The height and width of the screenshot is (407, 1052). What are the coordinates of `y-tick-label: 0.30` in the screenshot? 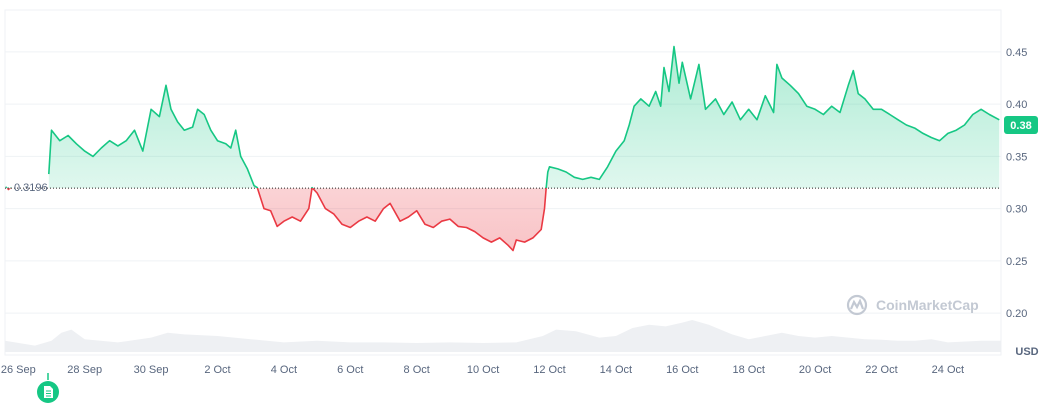 It's located at (1016, 210).